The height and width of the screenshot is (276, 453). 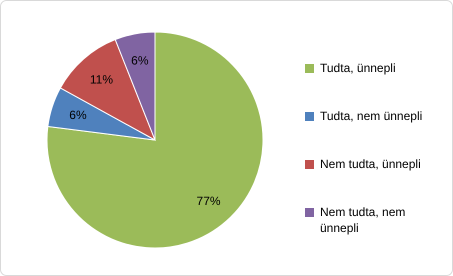 What do you see at coordinates (358, 68) in the screenshot?
I see `legend-label: Tudta, ünnepli` at bounding box center [358, 68].